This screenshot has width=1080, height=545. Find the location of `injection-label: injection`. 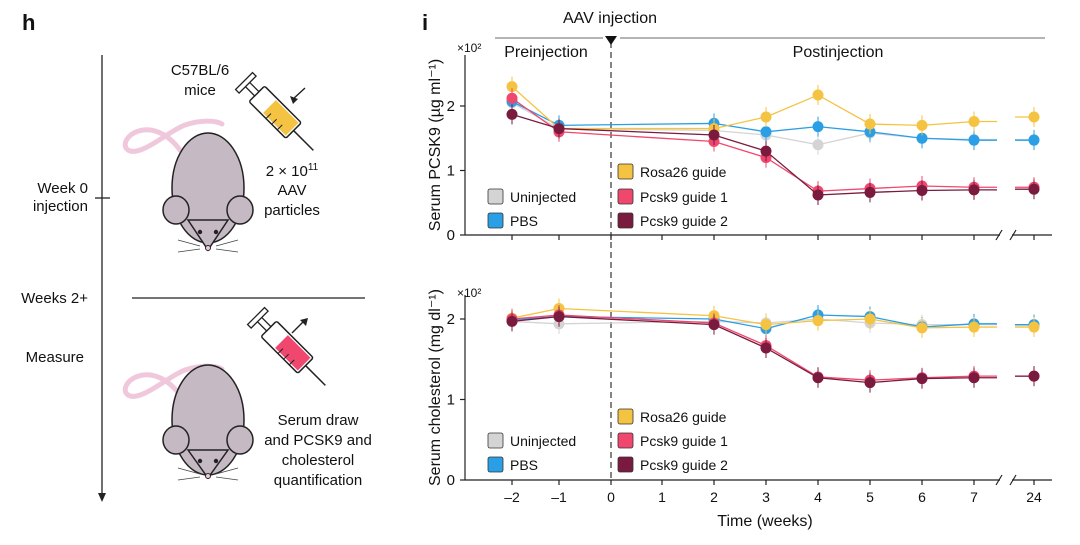

injection-label: injection is located at coordinates (60, 206).